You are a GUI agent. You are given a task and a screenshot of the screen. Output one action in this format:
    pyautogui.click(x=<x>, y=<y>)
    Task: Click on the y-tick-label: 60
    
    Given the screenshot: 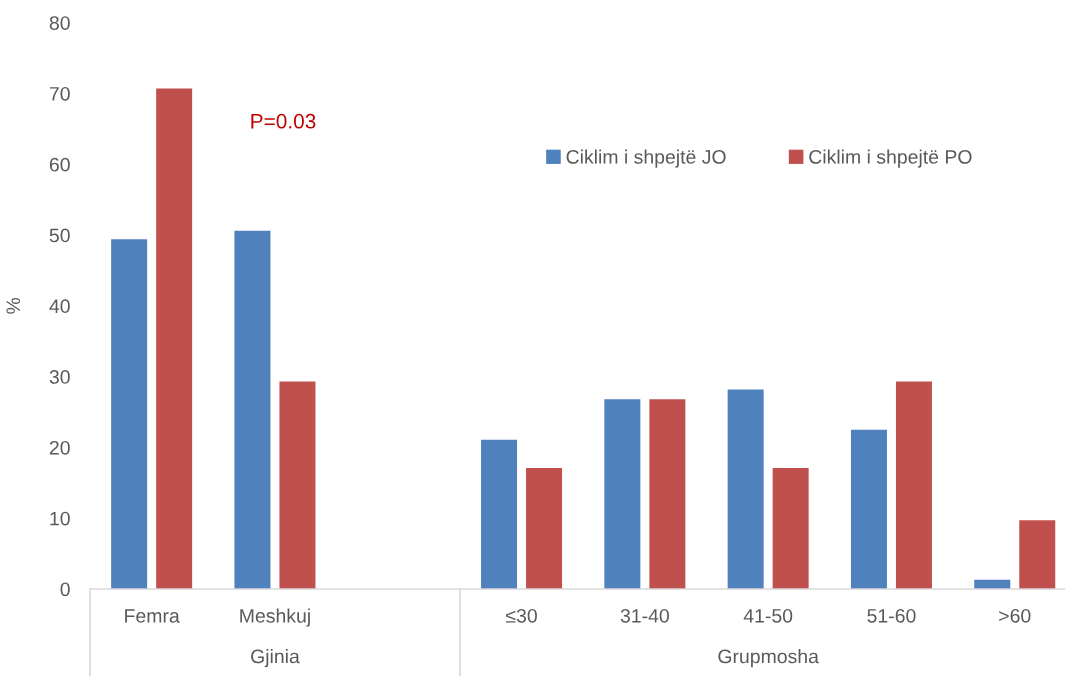 What is the action you would take?
    pyautogui.click(x=59, y=164)
    